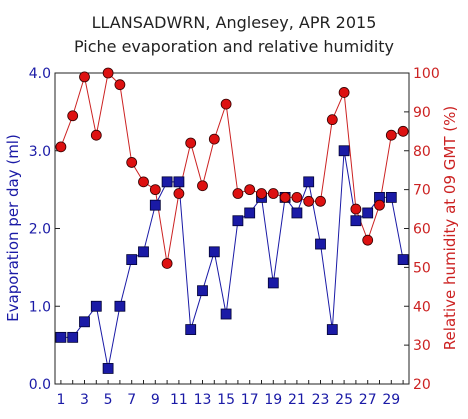 The width and height of the screenshot is (468, 419). What do you see at coordinates (344, 400) in the screenshot?
I see `x-tick-label: 25` at bounding box center [344, 400].